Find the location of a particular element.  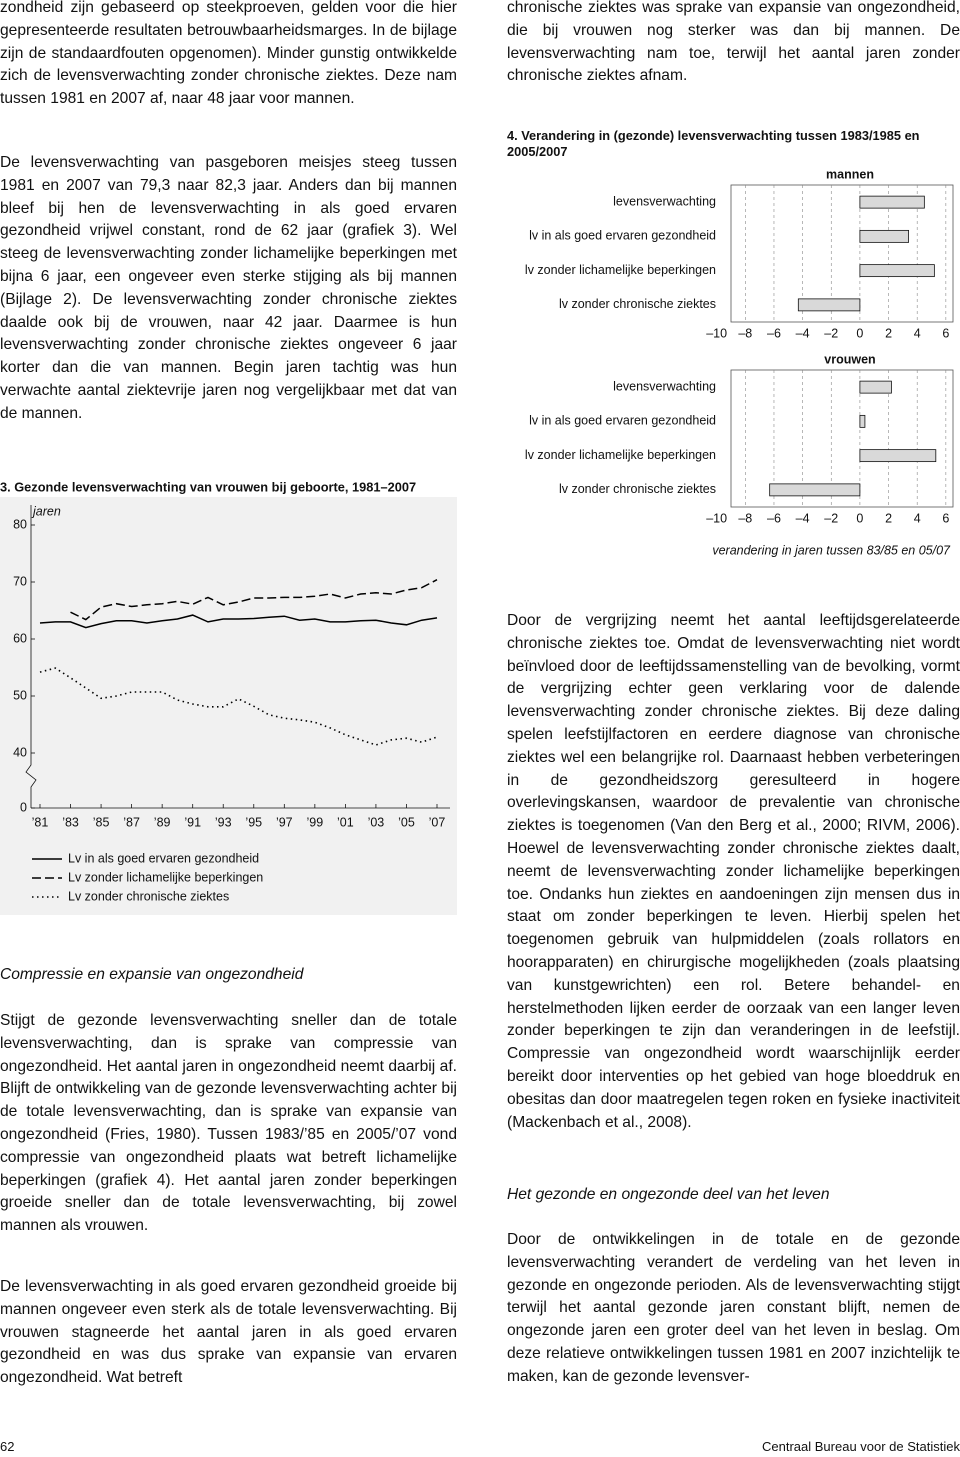

legend-label: Lv zonder lichamelijke beperkingen is located at coordinates (165, 877).